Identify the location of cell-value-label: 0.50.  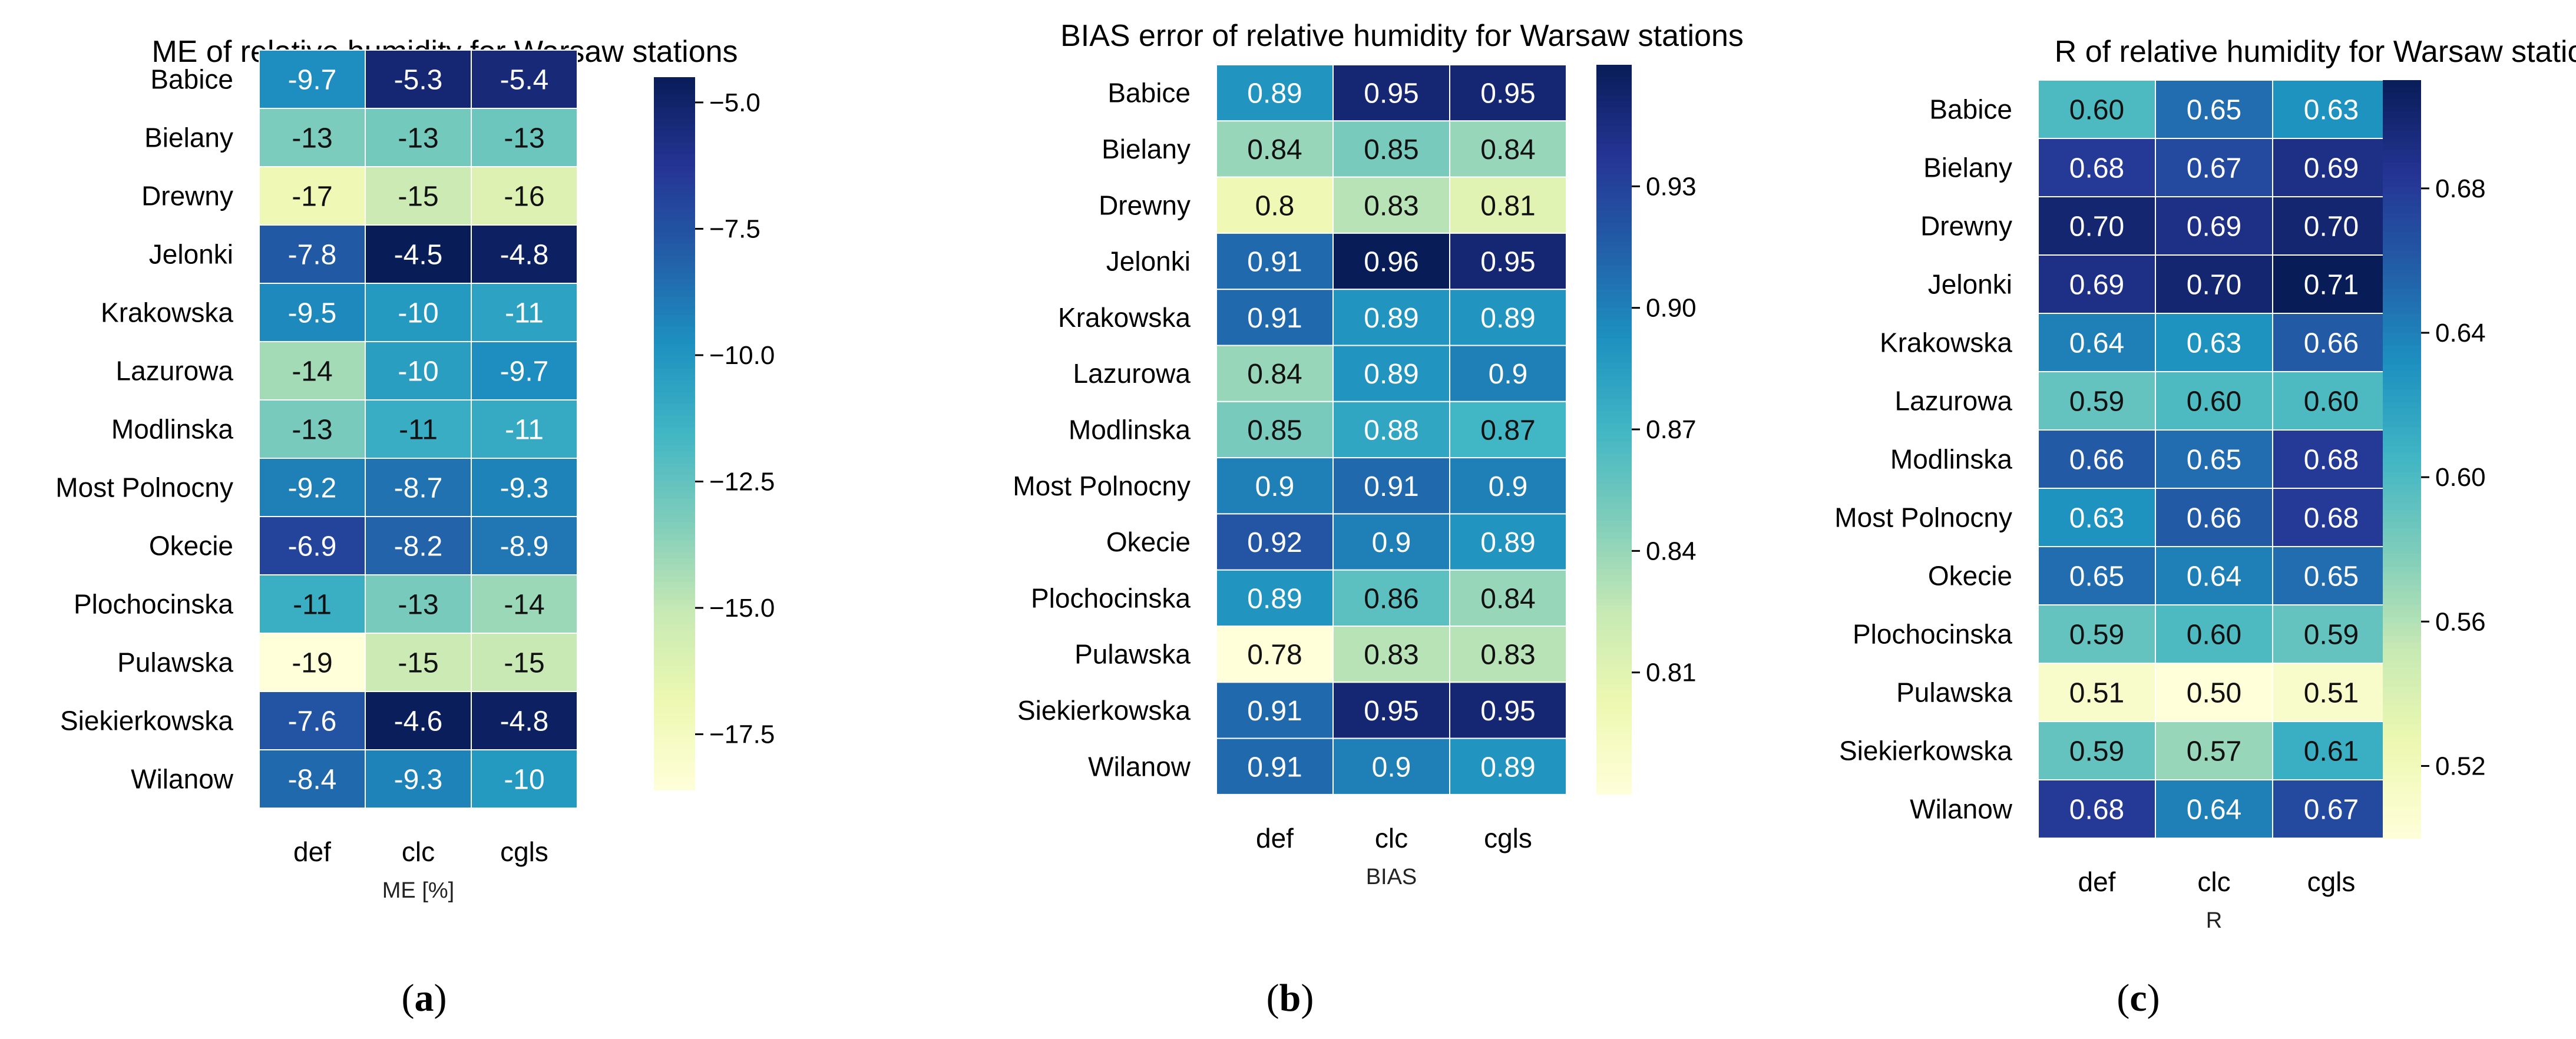
(2214, 693).